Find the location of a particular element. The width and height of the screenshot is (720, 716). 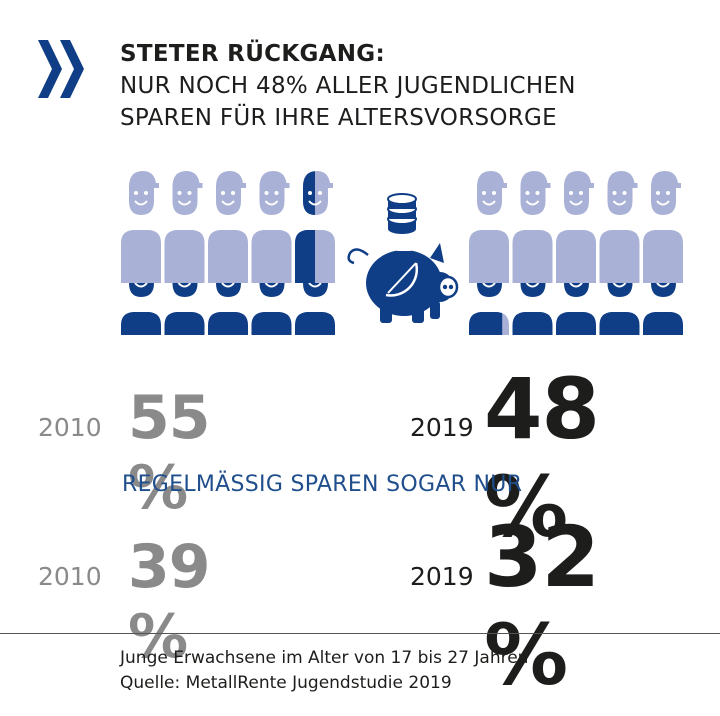

piggy-bank-icon is located at coordinates (403, 283).